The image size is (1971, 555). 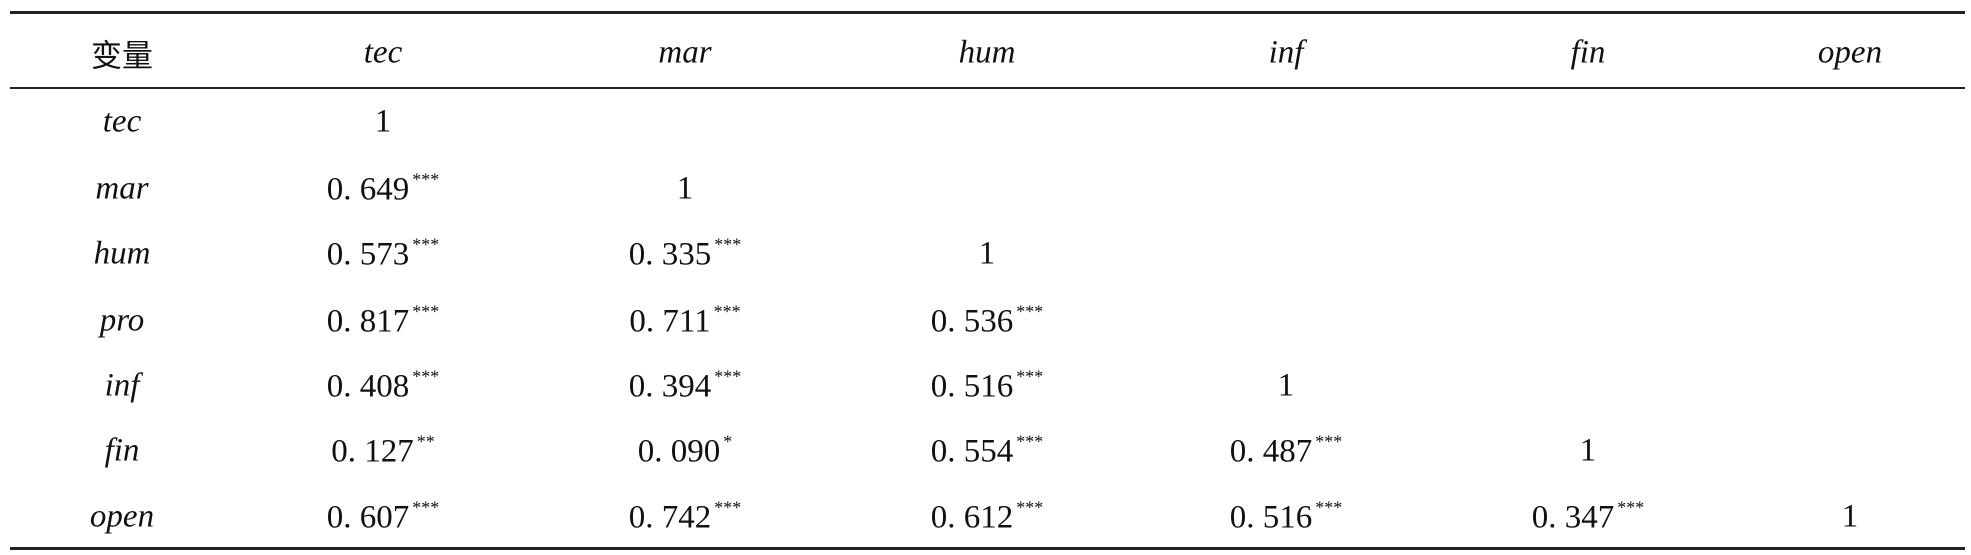 I want to click on cell-value: 0. 536, so click(x=972, y=321).